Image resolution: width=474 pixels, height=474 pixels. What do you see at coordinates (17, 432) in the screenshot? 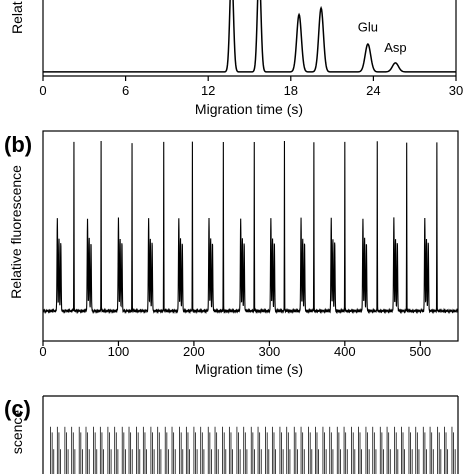
I see `panel-c-ylabel: scence` at bounding box center [17, 432].